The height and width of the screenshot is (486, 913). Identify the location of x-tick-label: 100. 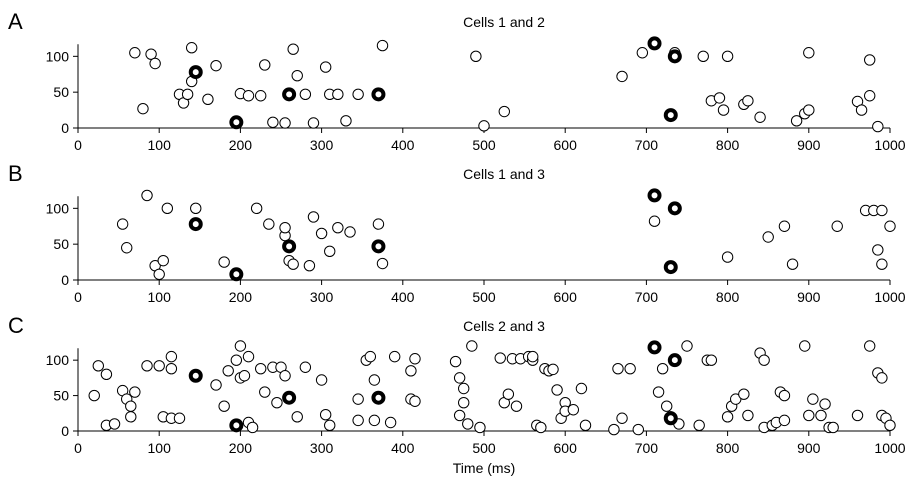
(160, 297).